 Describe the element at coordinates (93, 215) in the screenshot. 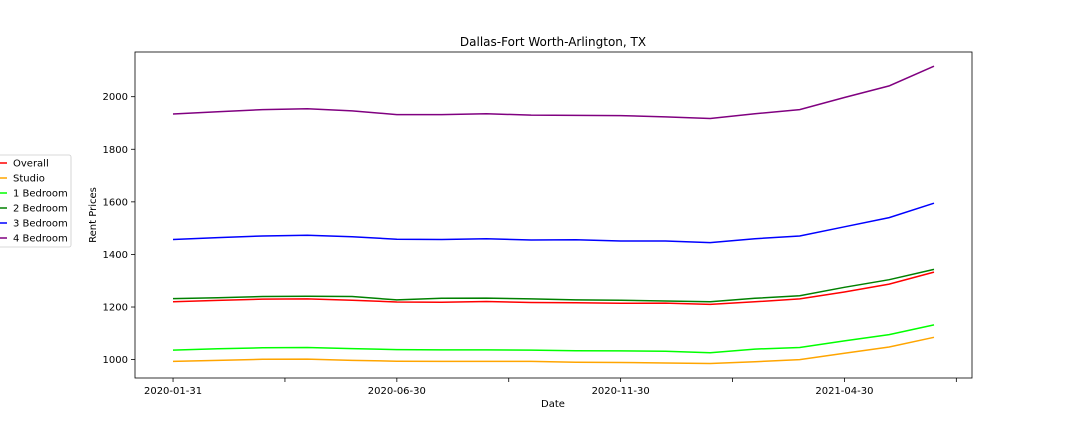

I see `y-axis-label: Rent Prices` at that location.